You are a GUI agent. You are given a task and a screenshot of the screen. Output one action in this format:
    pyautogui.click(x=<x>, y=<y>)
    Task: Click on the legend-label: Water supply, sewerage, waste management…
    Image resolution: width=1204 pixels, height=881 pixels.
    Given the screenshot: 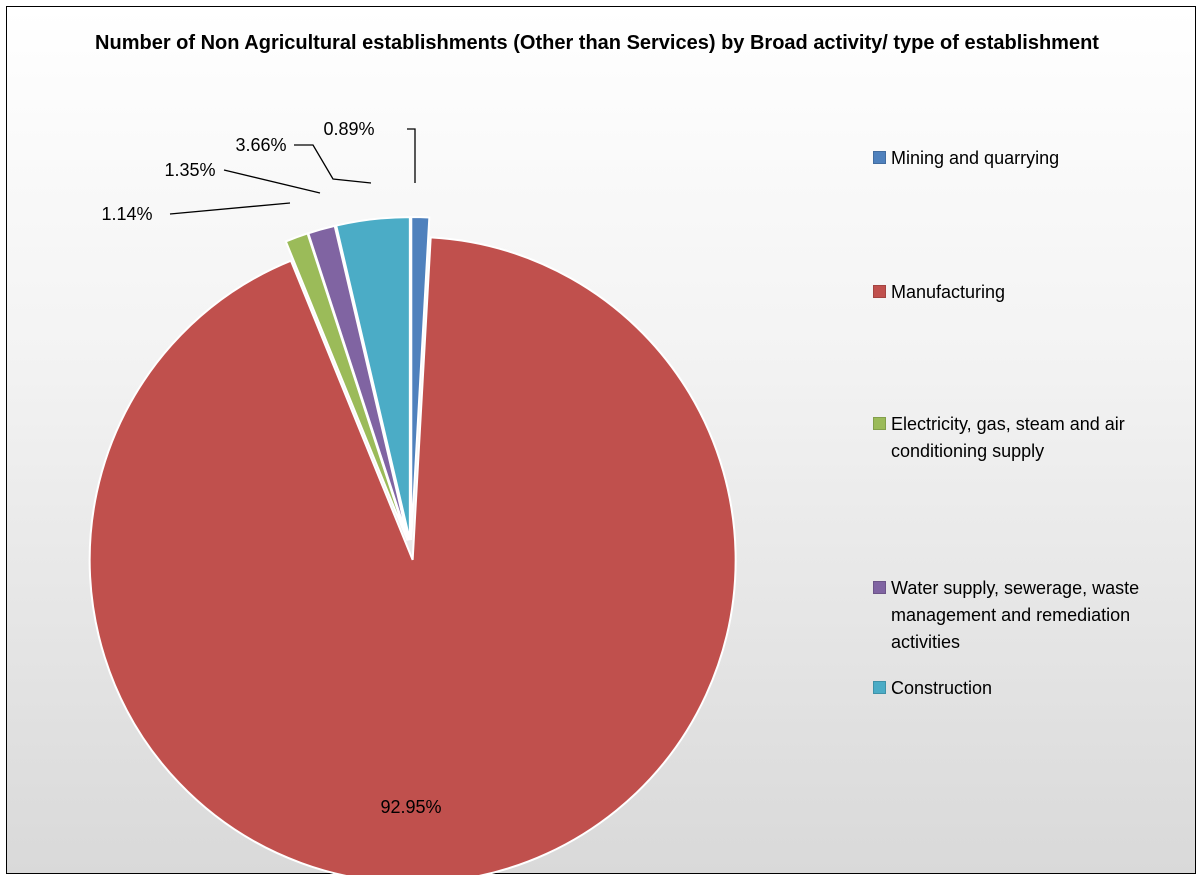 What is the action you would take?
    pyautogui.click(x=1015, y=615)
    